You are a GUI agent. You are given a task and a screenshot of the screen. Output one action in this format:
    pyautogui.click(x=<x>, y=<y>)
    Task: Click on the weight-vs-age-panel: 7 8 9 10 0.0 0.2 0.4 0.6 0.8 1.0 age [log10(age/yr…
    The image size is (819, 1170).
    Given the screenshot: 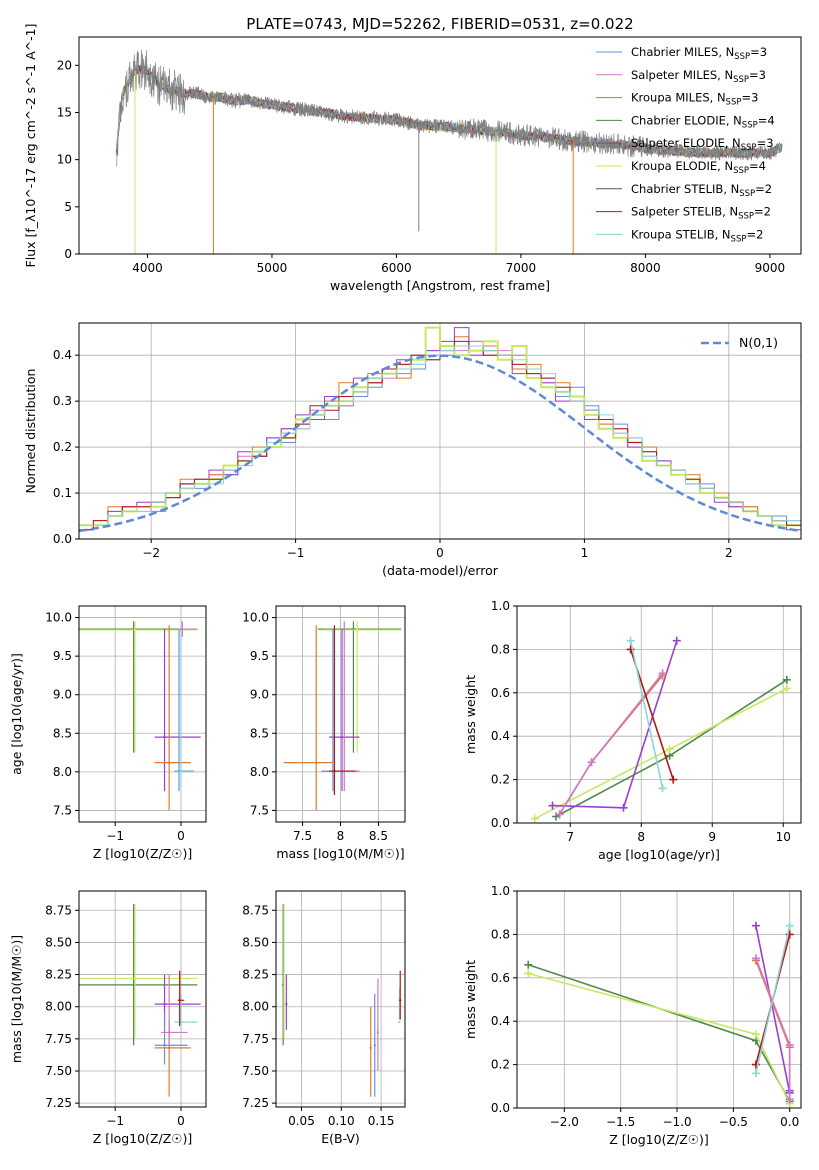 What is the action you would take?
    pyautogui.click(x=632, y=730)
    